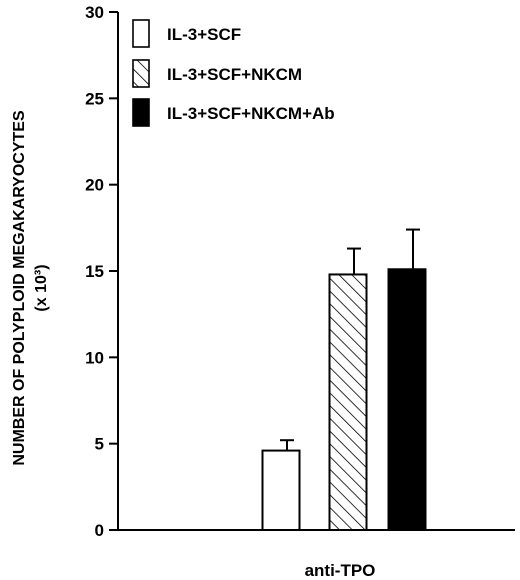 Image resolution: width=520 pixels, height=580 pixels. What do you see at coordinates (99, 530) in the screenshot?
I see `y-tick-label: 0` at bounding box center [99, 530].